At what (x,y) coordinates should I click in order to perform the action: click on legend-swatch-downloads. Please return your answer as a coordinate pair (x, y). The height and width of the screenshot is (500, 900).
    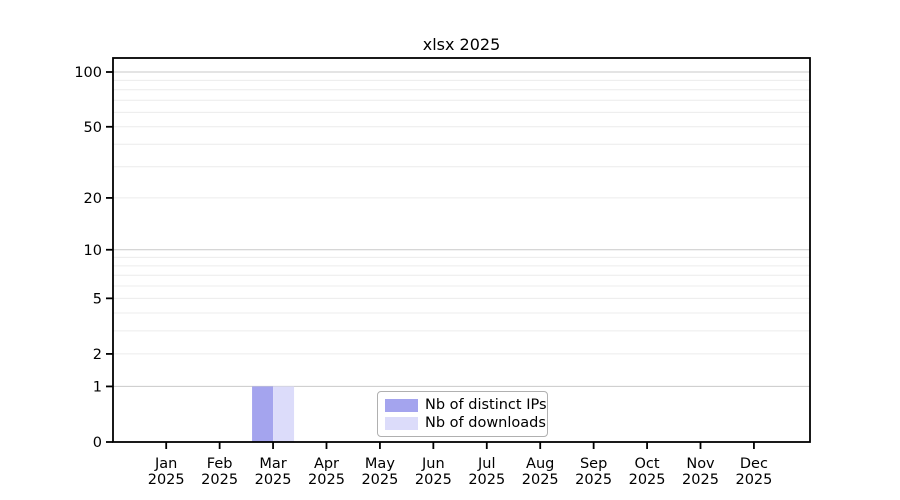
    Looking at the image, I should click on (401, 423).